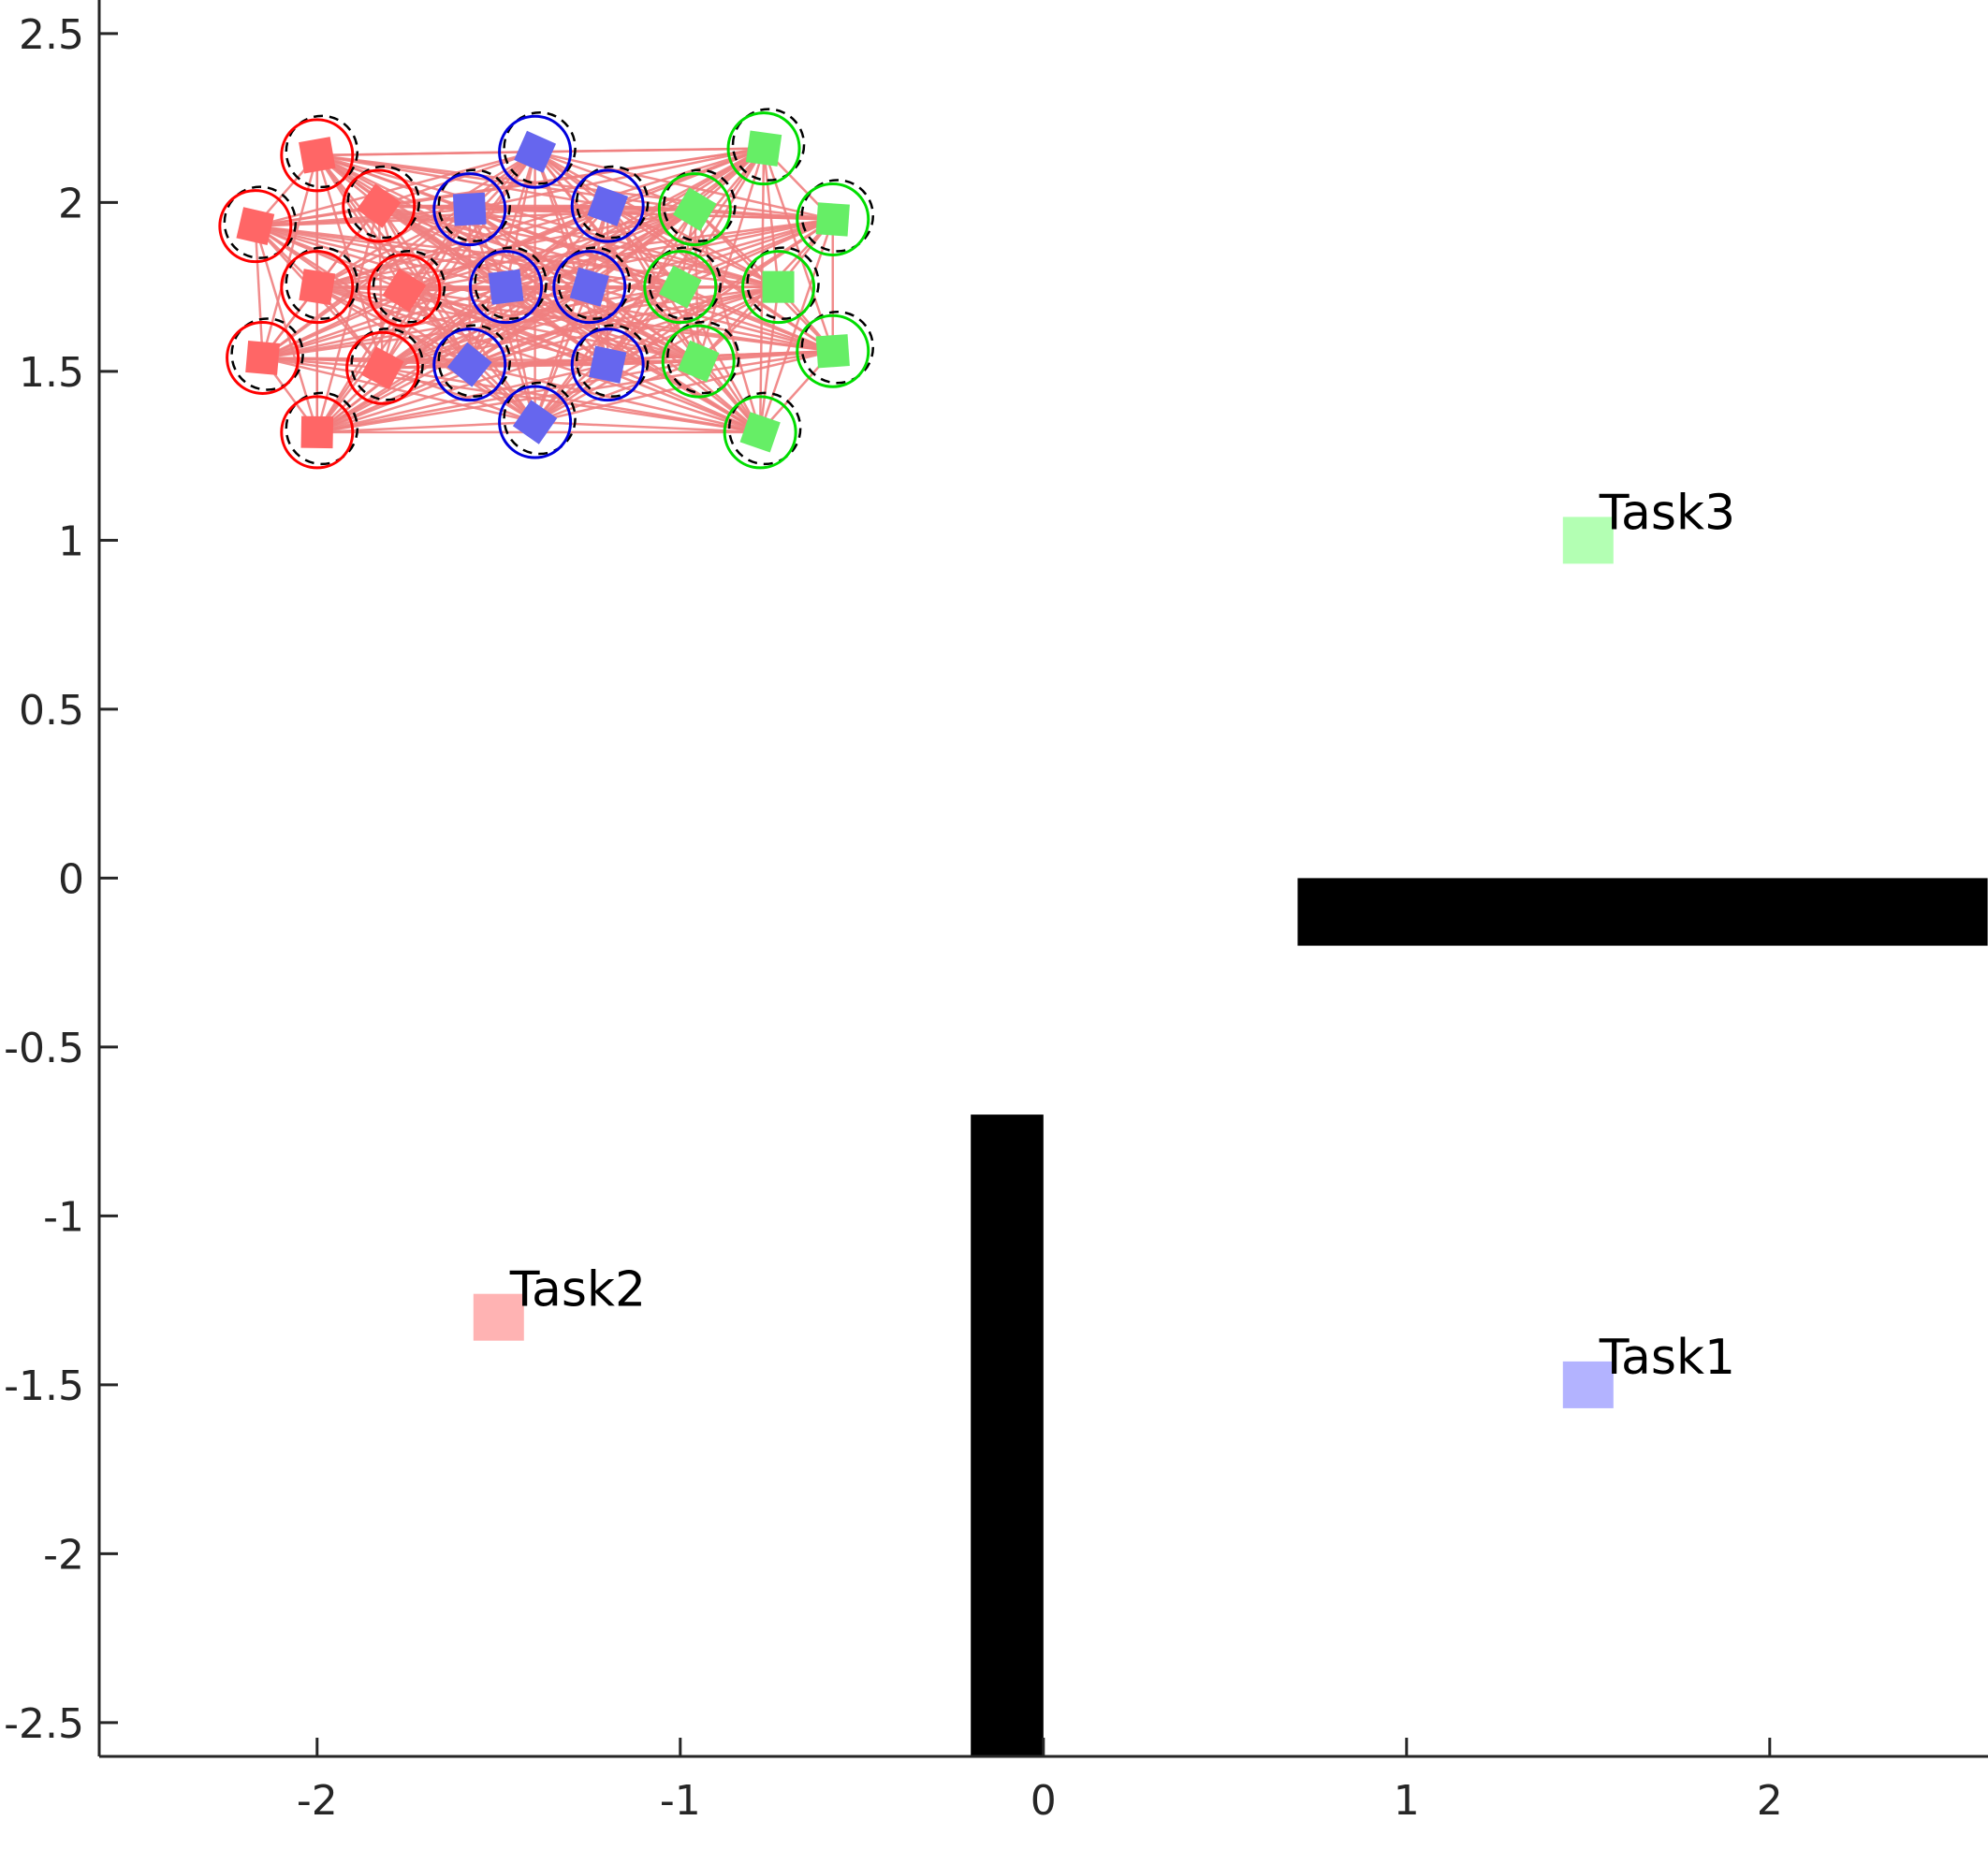 The image size is (1988, 1850). Describe the element at coordinates (1770, 1801) in the screenshot. I see `x-tick-label: 2` at that location.